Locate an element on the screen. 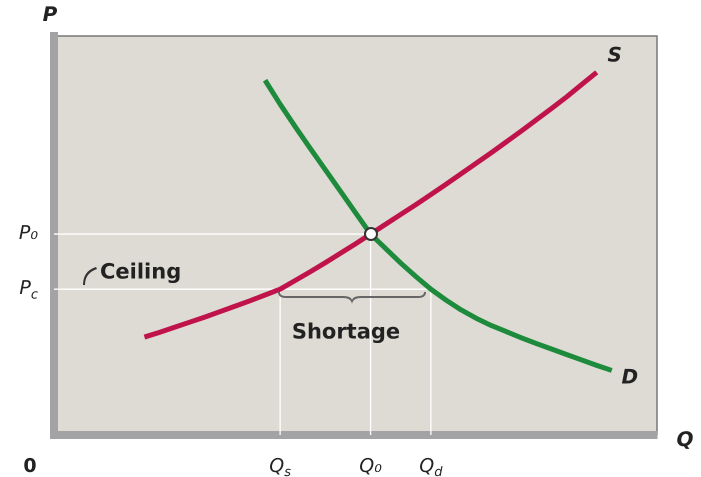 Image resolution: width=701 pixels, height=477 pixels. text: 0 is located at coordinates (30, 465).